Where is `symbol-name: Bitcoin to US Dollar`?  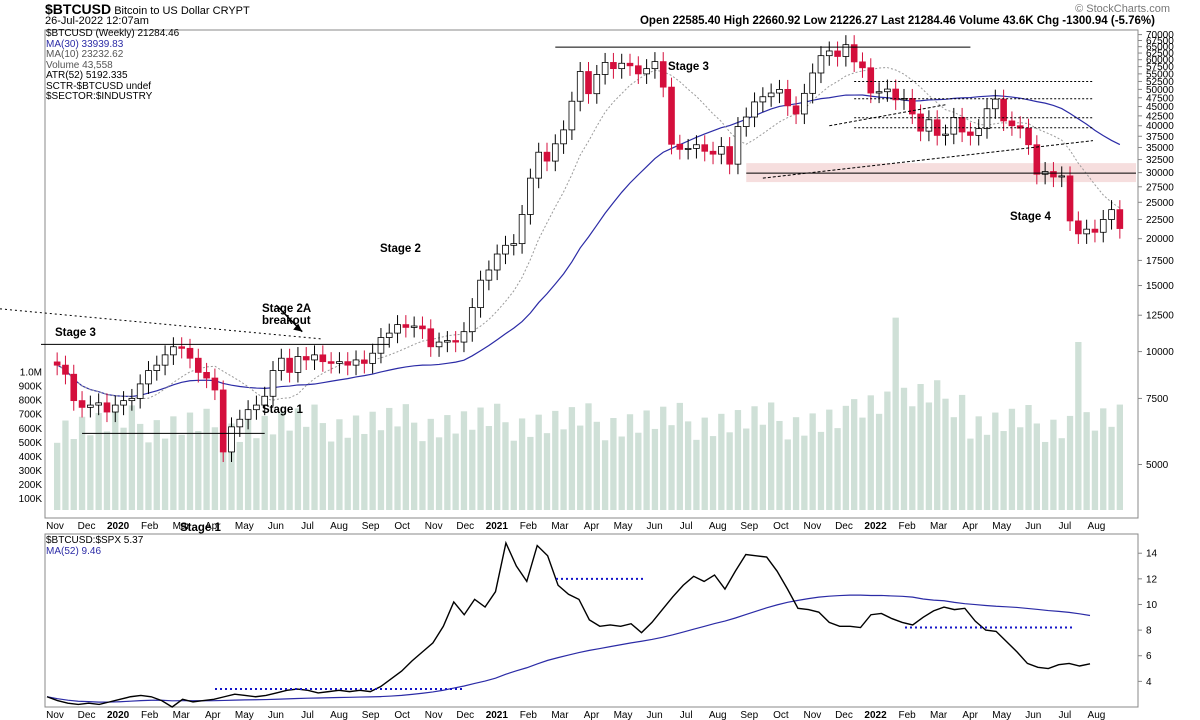
symbol-name: Bitcoin to US Dollar is located at coordinates (162, 11).